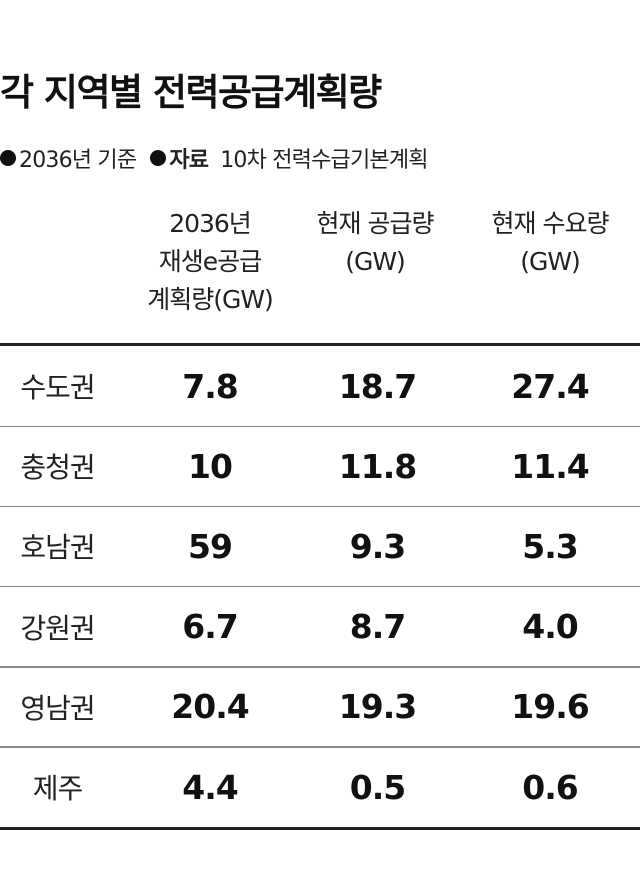 This screenshot has height=871, width=640. What do you see at coordinates (210, 707) in the screenshot?
I see `value-cell: 20.4` at bounding box center [210, 707].